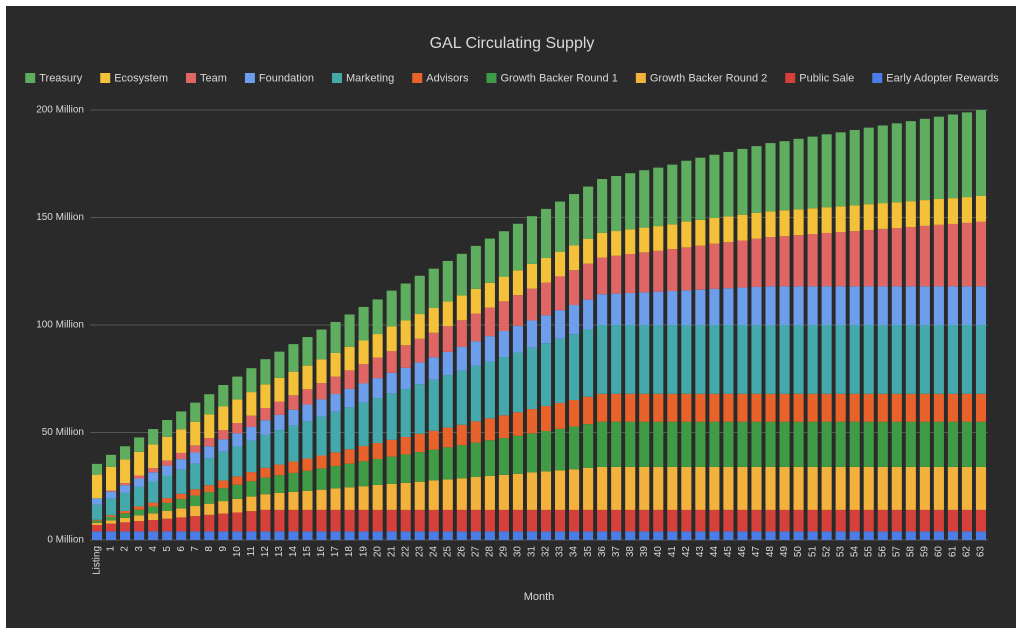 This screenshot has height=636, width=1024. Describe the element at coordinates (981, 552) in the screenshot. I see `x-tick-label: 63` at that location.